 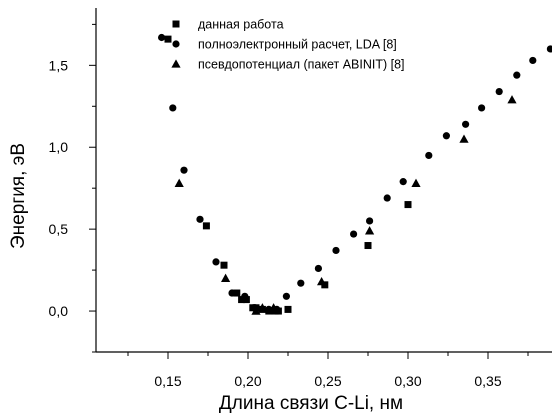 I want to click on x-tick-label: 0,30, so click(x=407, y=381).